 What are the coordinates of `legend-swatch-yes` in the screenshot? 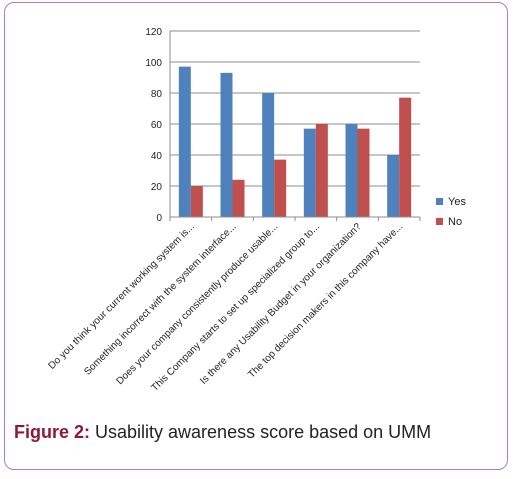 It's located at (439, 201).